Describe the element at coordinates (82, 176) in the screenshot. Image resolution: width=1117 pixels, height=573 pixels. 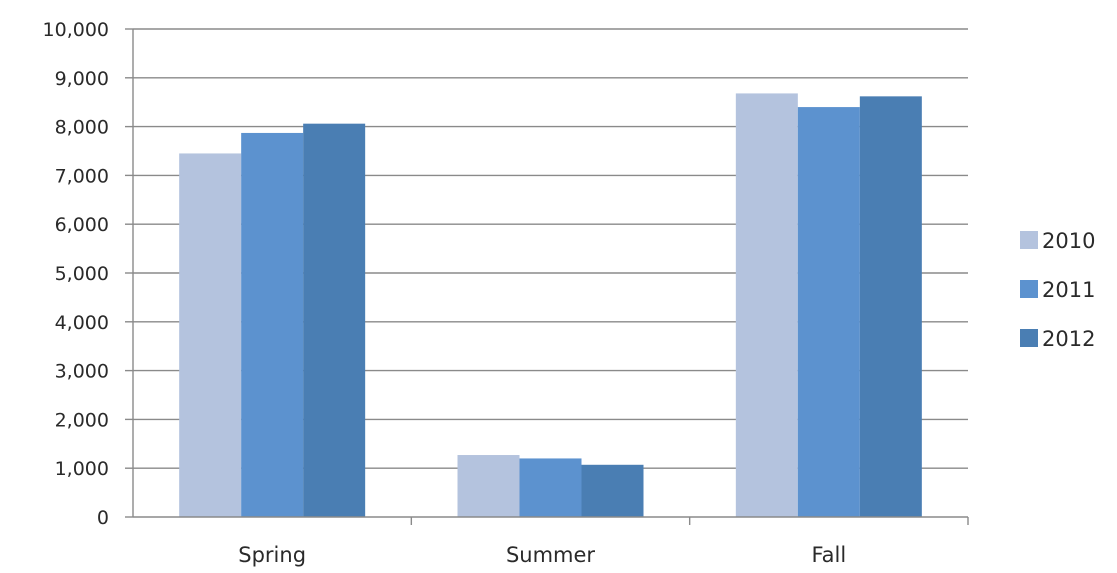
I see `y-tick-label: 7,000` at that location.